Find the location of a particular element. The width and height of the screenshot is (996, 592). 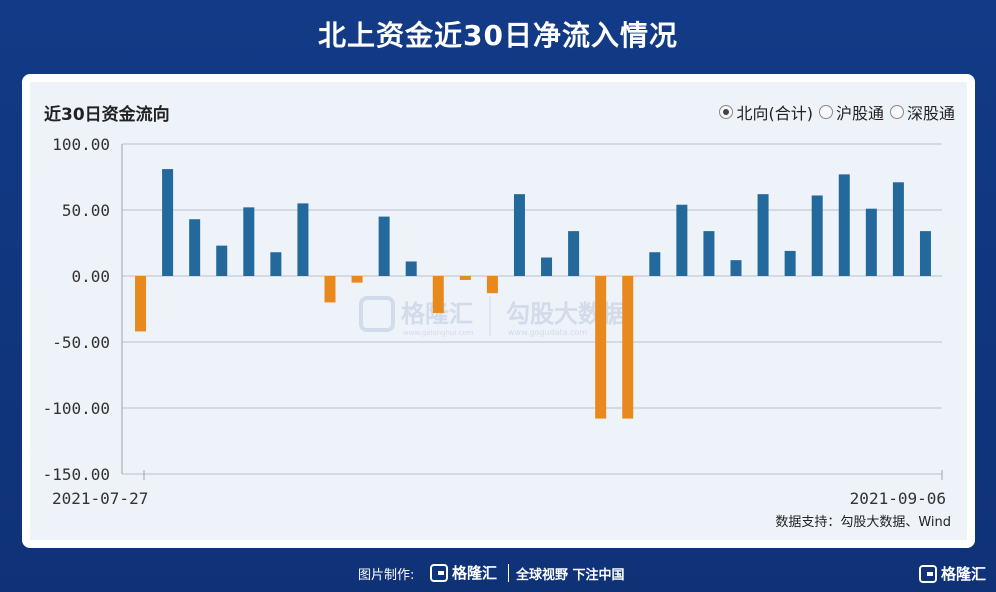

footer-divider is located at coordinates (508, 573).